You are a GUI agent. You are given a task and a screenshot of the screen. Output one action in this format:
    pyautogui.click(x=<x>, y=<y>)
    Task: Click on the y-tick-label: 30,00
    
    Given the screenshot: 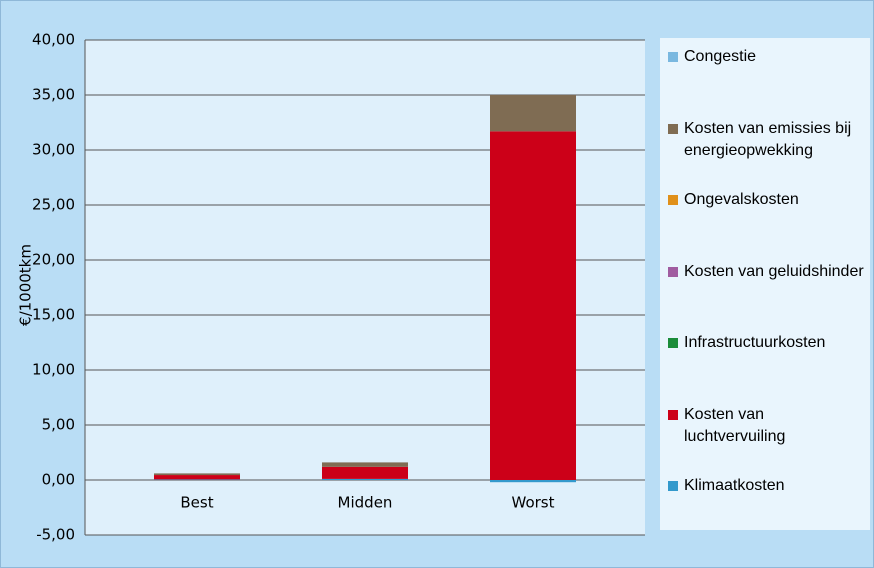 What is the action you would take?
    pyautogui.click(x=53, y=150)
    